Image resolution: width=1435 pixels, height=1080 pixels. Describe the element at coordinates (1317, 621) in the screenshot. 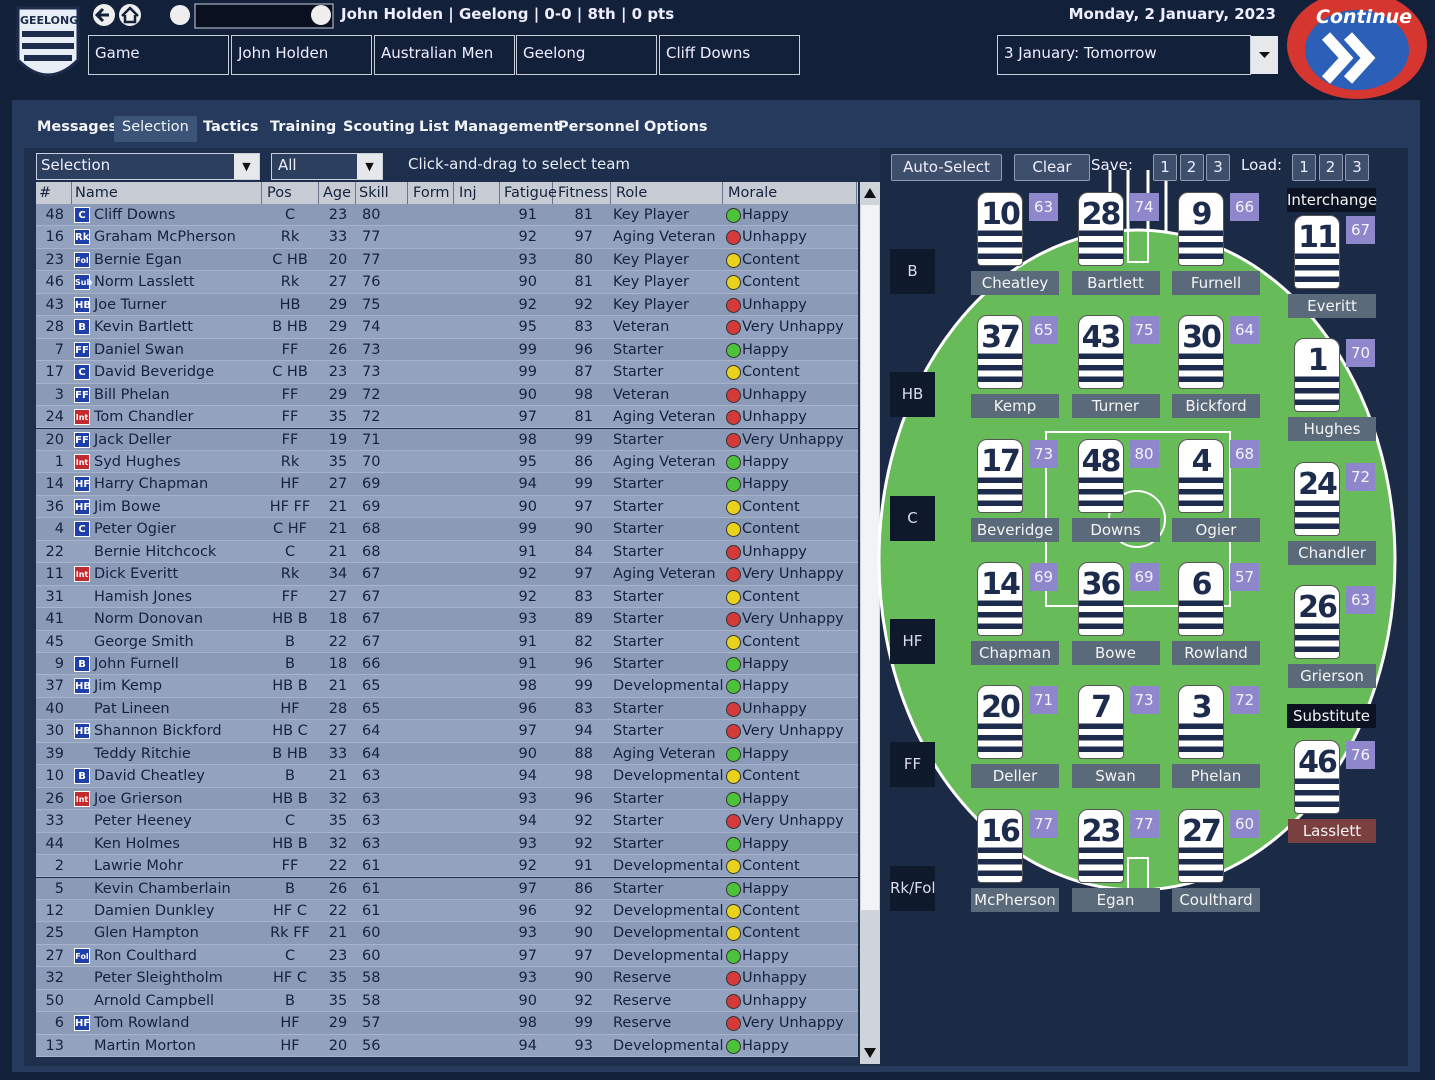

I see `jersey: 26` at that location.